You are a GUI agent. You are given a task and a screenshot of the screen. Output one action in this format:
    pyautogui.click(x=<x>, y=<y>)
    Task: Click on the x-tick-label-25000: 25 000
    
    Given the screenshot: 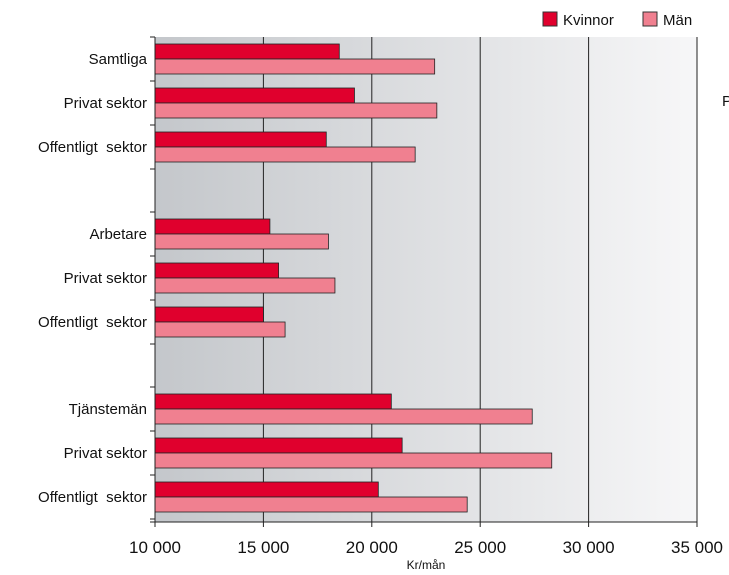 What is the action you would take?
    pyautogui.click(x=480, y=547)
    